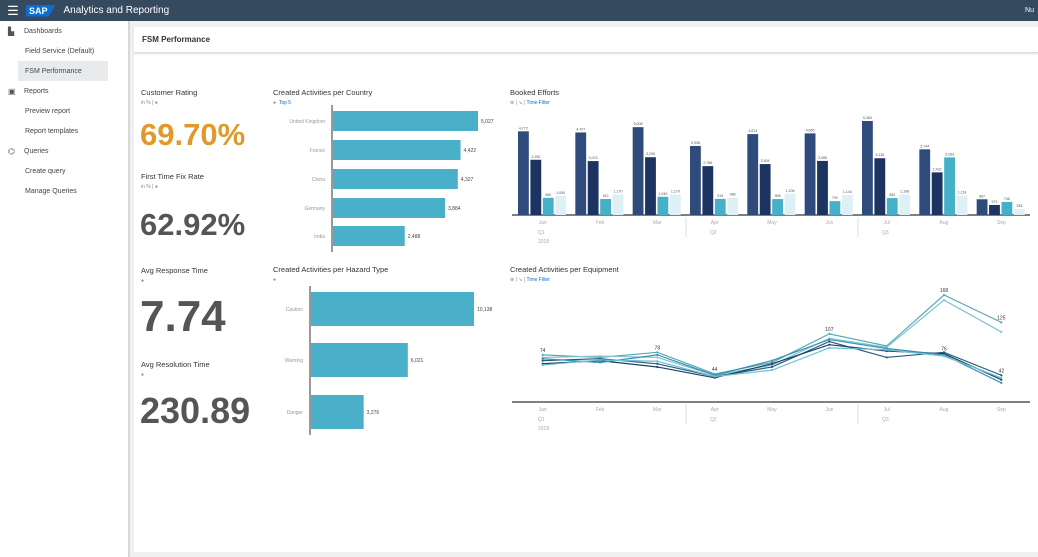 The width and height of the screenshot is (1038, 557). What do you see at coordinates (143, 281) in the screenshot?
I see `info-icon: ●` at bounding box center [143, 281].